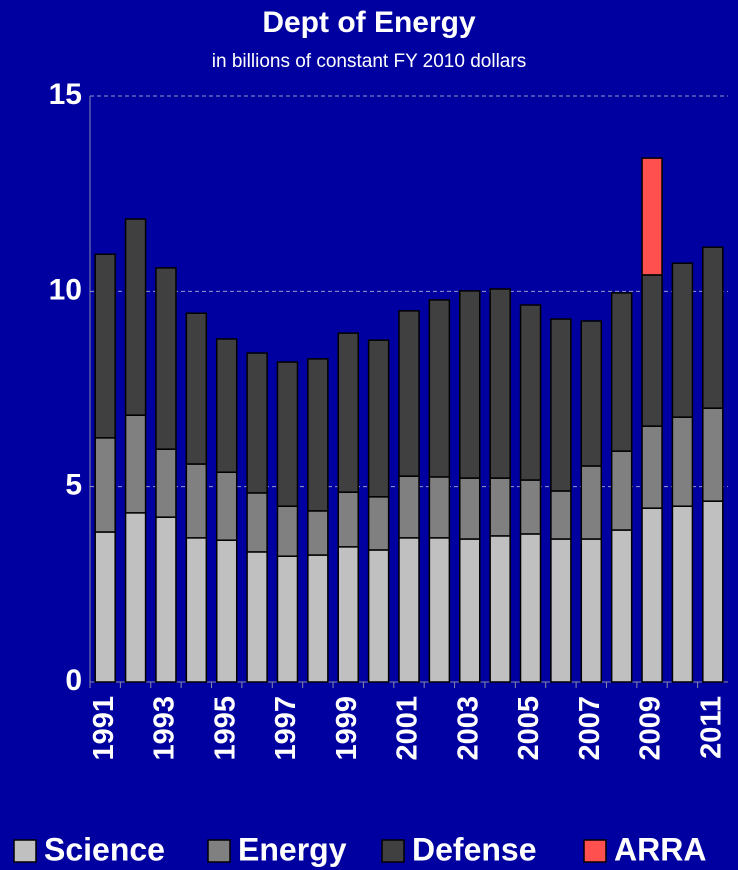 This screenshot has width=738, height=870. Describe the element at coordinates (369, 61) in the screenshot. I see `chart-subtitle: in billions of constant FY 2010 dollars` at that location.